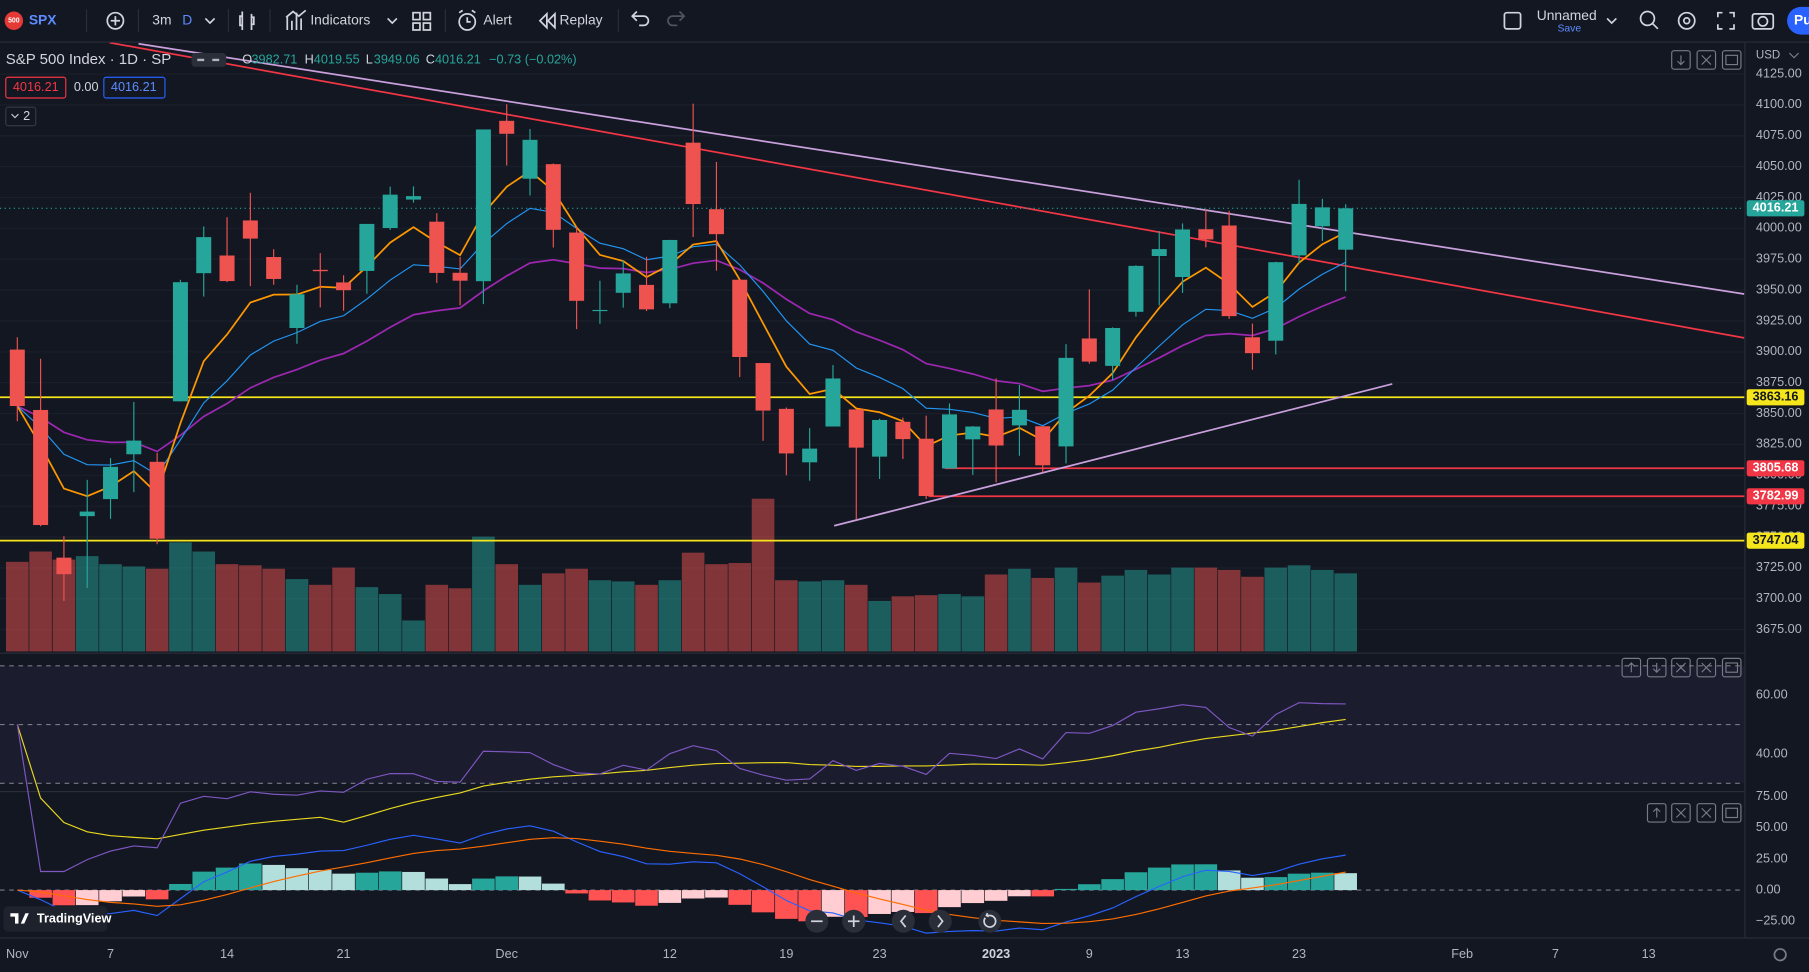 The image size is (1809, 972). What do you see at coordinates (1569, 29) in the screenshot?
I see `layout-save: Save` at bounding box center [1569, 29].